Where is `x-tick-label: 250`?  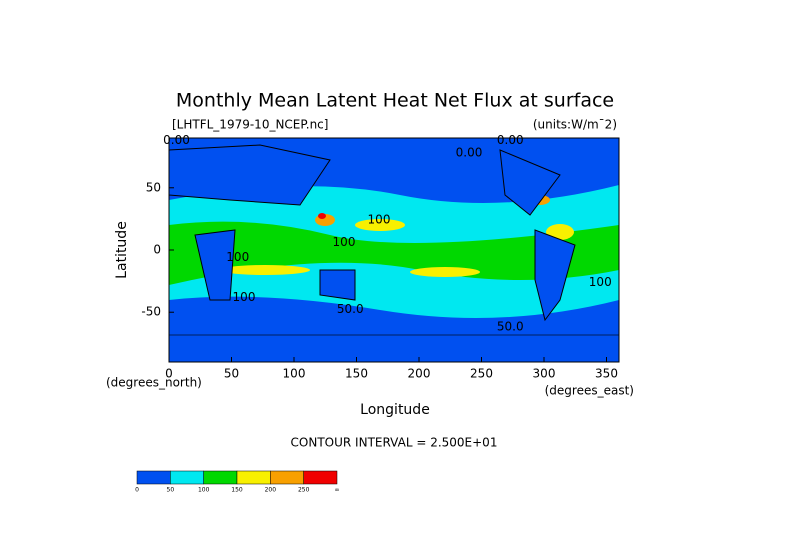 x-tick-label: 250 is located at coordinates (481, 374).